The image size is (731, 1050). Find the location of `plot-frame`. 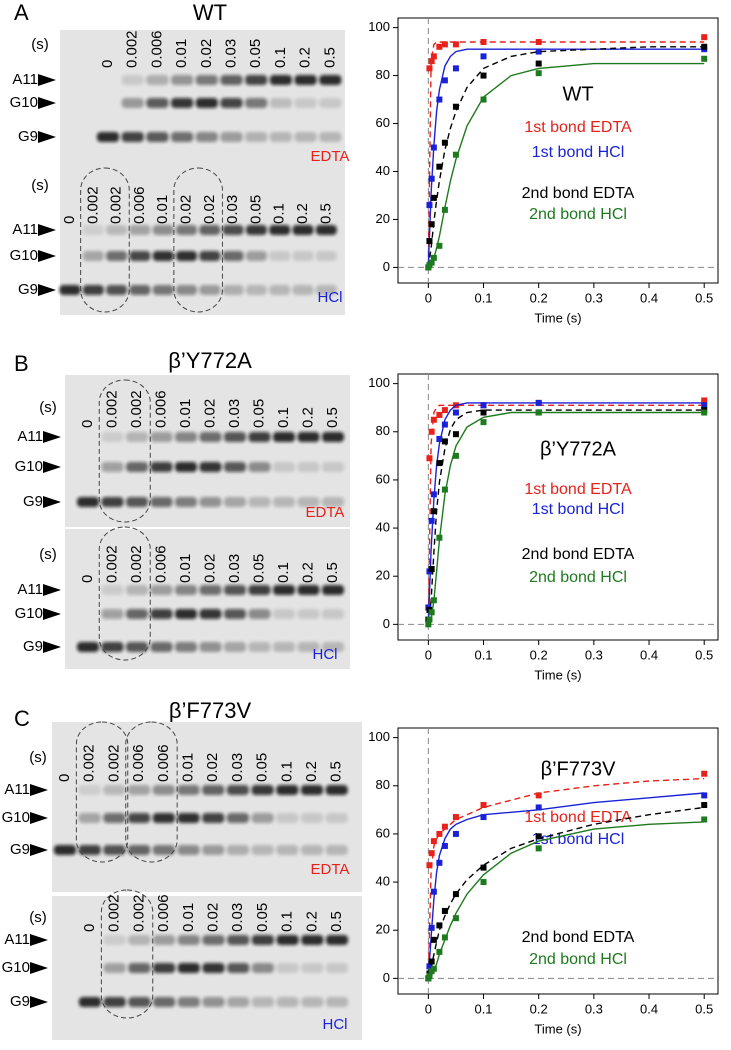

plot-frame is located at coordinates (558, 507).